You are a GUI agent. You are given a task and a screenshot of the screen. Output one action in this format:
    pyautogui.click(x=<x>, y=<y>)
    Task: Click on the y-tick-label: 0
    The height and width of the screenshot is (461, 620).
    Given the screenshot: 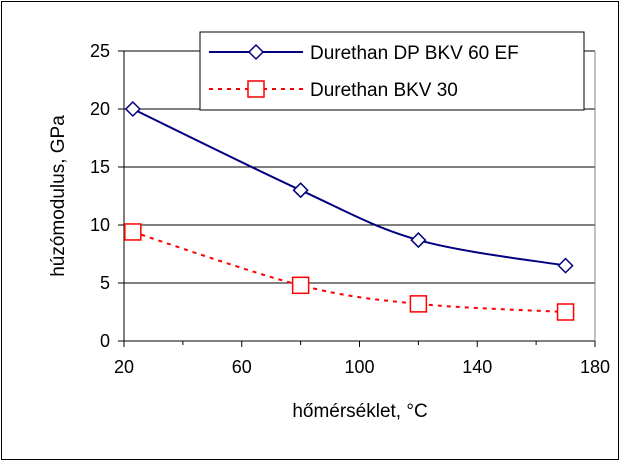 What is the action you would take?
    pyautogui.click(x=105, y=341)
    